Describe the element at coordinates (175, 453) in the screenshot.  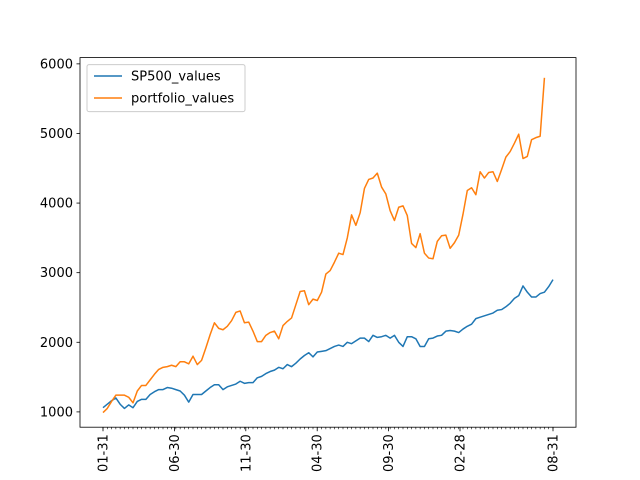
I see `x-tick-label: 06-30` at that location.